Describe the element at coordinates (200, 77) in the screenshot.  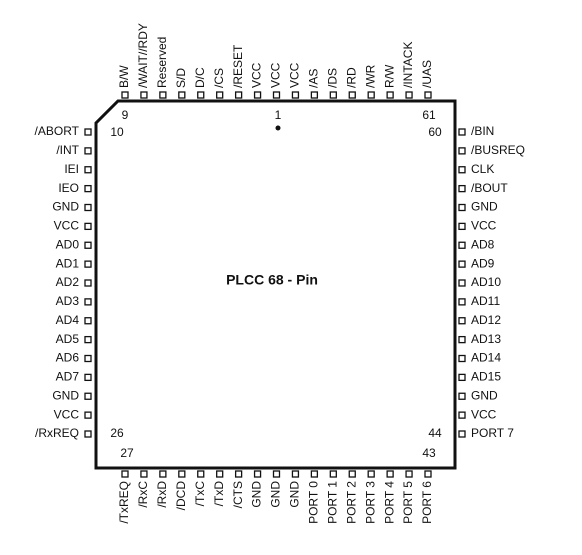
I see `pin-label: D/C` at that location.